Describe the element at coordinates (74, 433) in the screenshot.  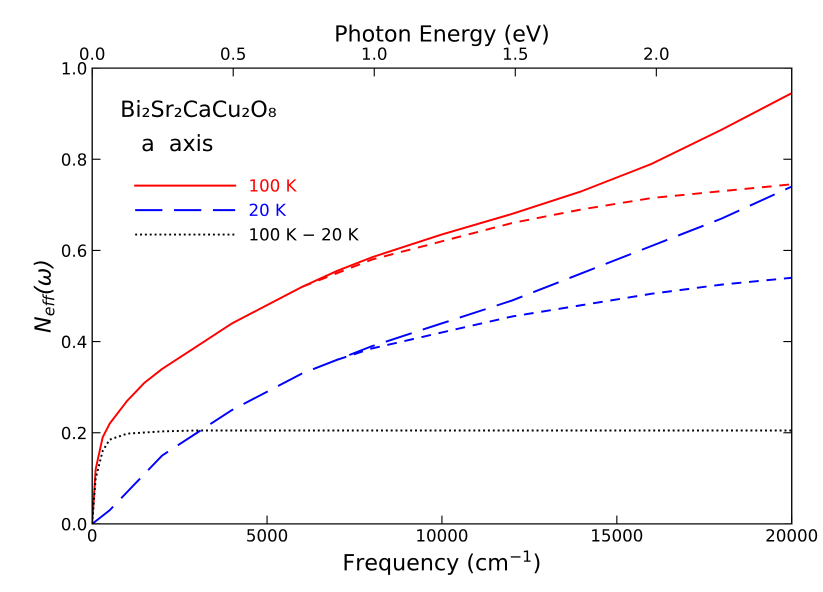
I see `y-tick-label: 0.2` at that location.